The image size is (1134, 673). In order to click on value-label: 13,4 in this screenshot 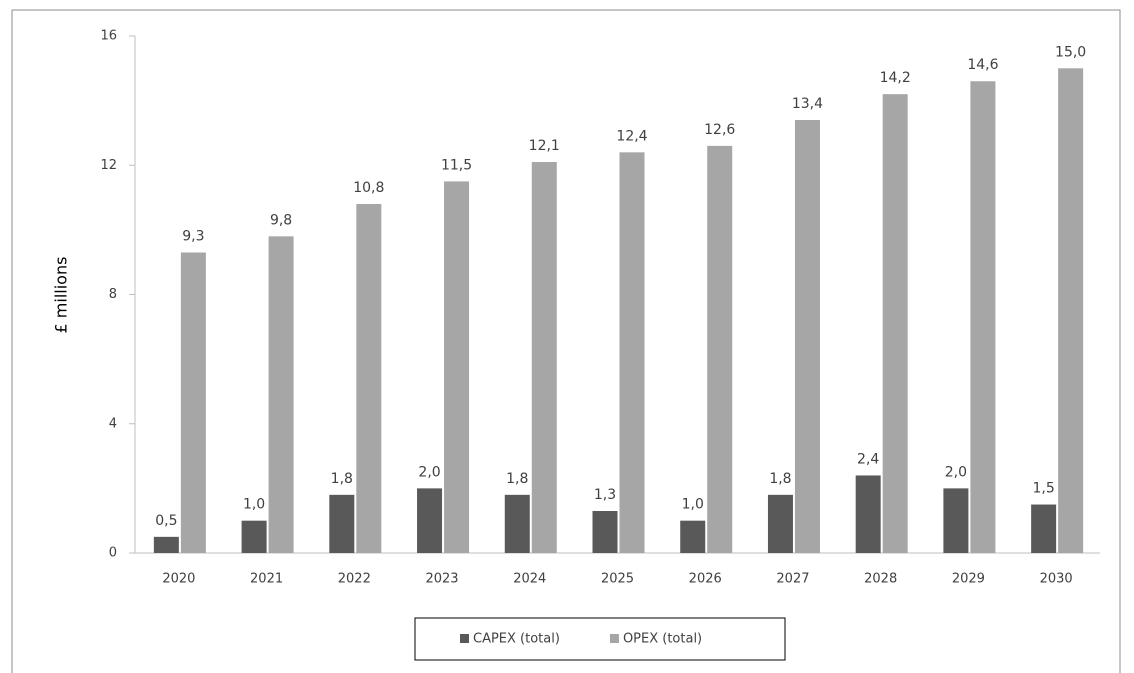, I will do `click(807, 104)`.